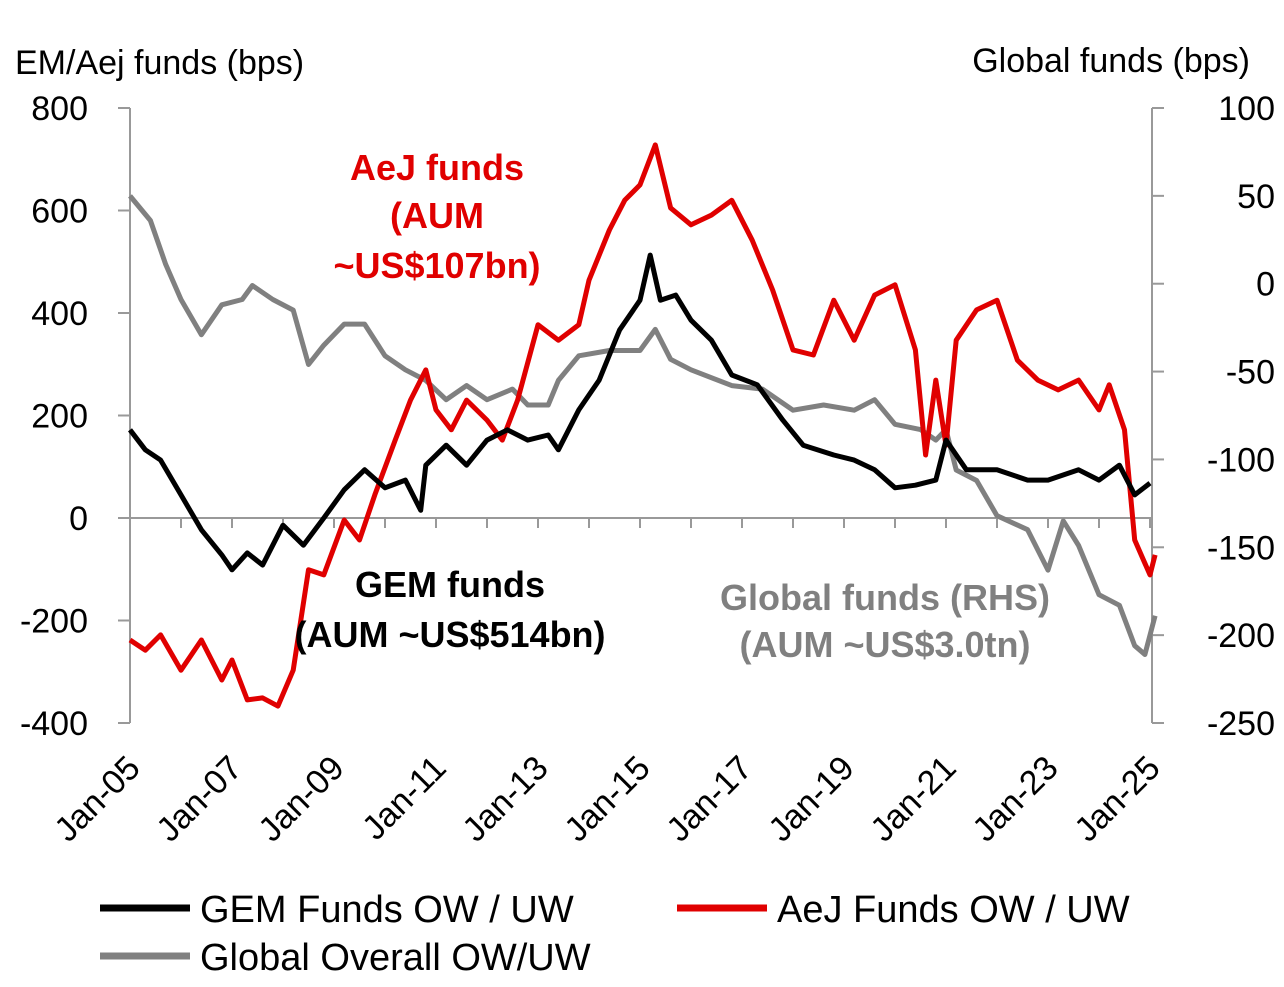 Image resolution: width=1284 pixels, height=987 pixels. Describe the element at coordinates (1246, 109) in the screenshot. I see `right-tick-label: 100` at that location.